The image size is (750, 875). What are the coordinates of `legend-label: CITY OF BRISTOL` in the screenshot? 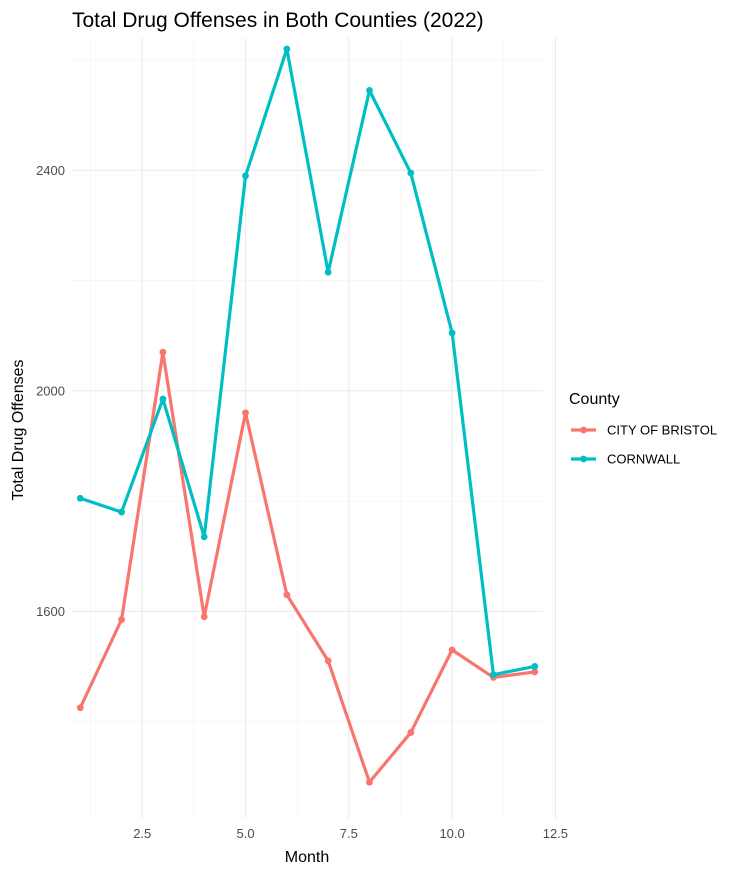 It's located at (662, 430).